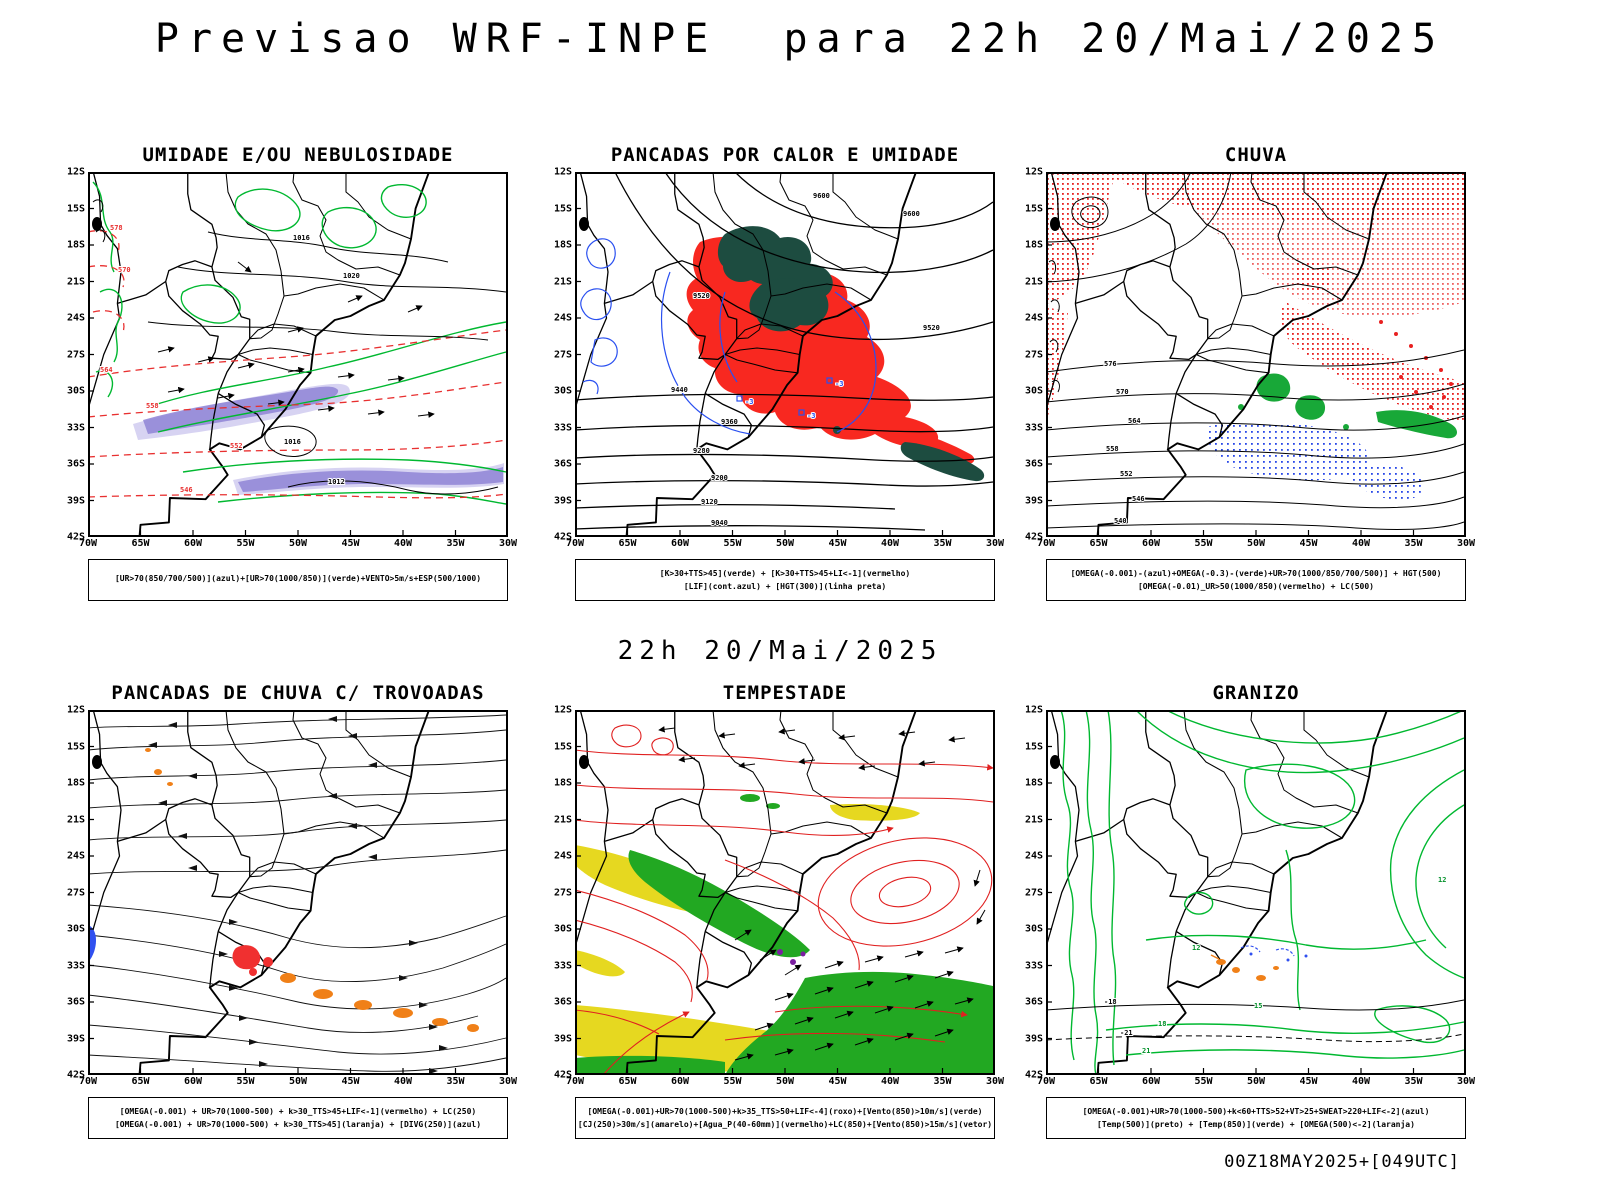  I want to click on streamlines, so click(297, 893).